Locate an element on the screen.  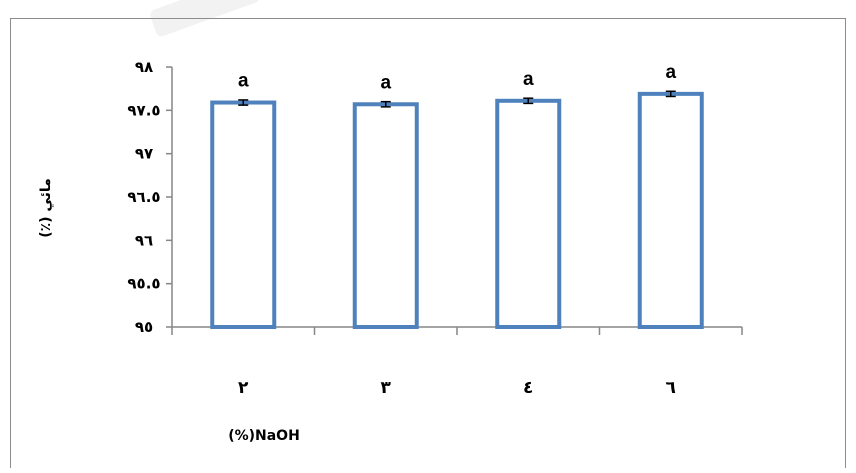
x-axis: ٢ ٣ ٤ ٦ is located at coordinates (457, 362).